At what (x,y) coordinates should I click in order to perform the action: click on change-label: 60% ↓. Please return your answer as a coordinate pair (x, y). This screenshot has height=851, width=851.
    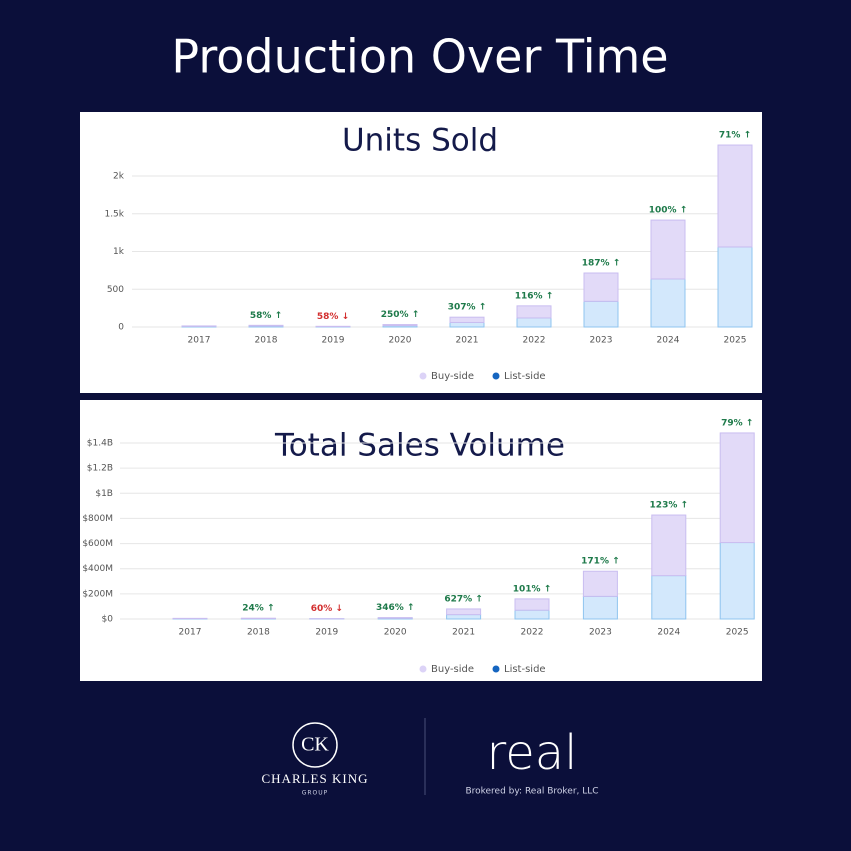
    Looking at the image, I should click on (327, 609).